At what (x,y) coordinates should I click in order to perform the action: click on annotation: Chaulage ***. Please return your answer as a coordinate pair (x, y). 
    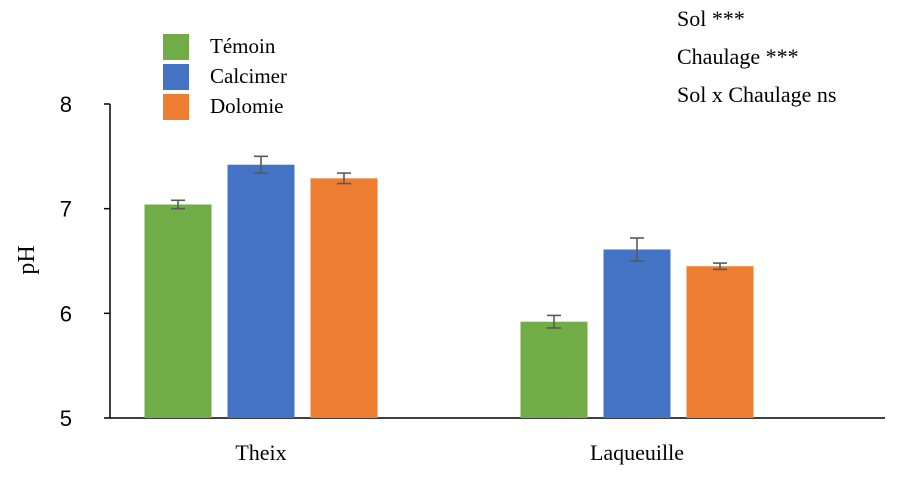
    Looking at the image, I should click on (738, 56).